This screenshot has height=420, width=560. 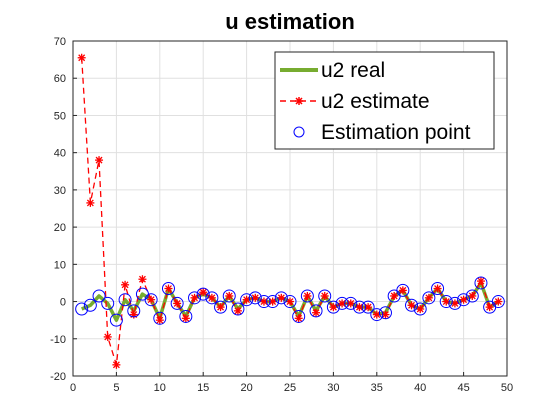 I want to click on chart-title: u estimation, so click(x=290, y=21).